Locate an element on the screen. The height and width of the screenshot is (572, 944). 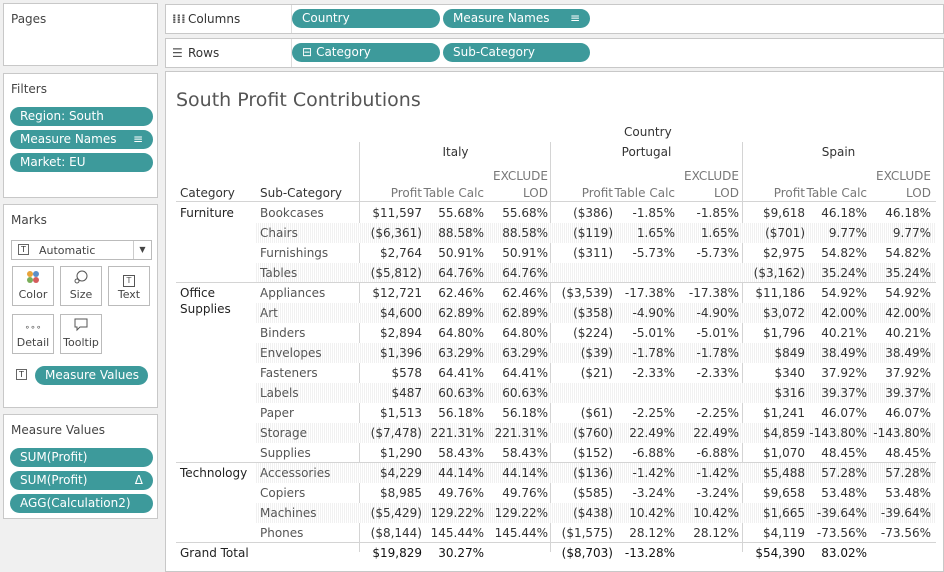
sub-category-pill: Sub-Category is located at coordinates (516, 52).